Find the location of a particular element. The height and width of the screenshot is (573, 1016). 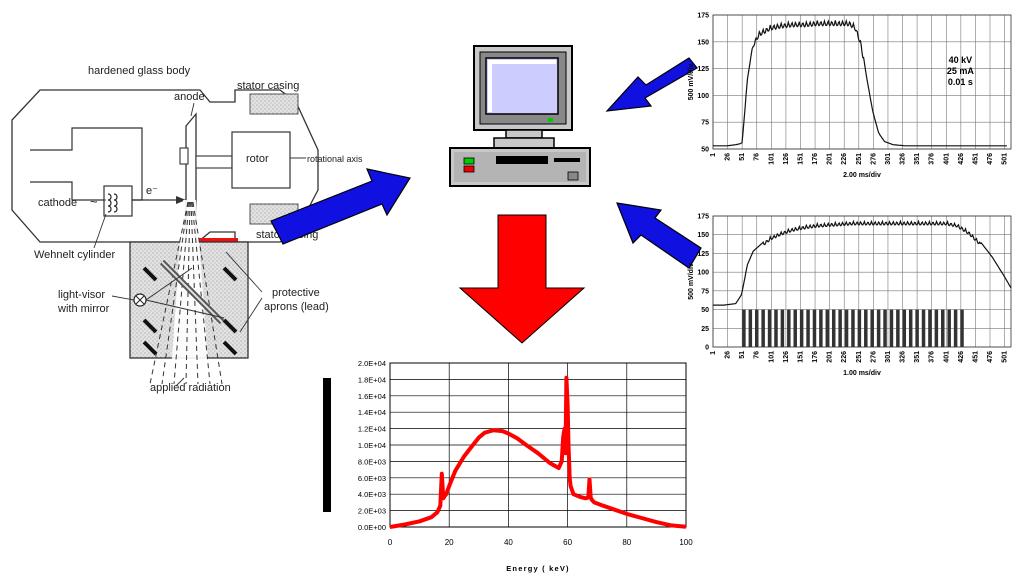

annotation-line: 40 kV is located at coordinates (961, 60).